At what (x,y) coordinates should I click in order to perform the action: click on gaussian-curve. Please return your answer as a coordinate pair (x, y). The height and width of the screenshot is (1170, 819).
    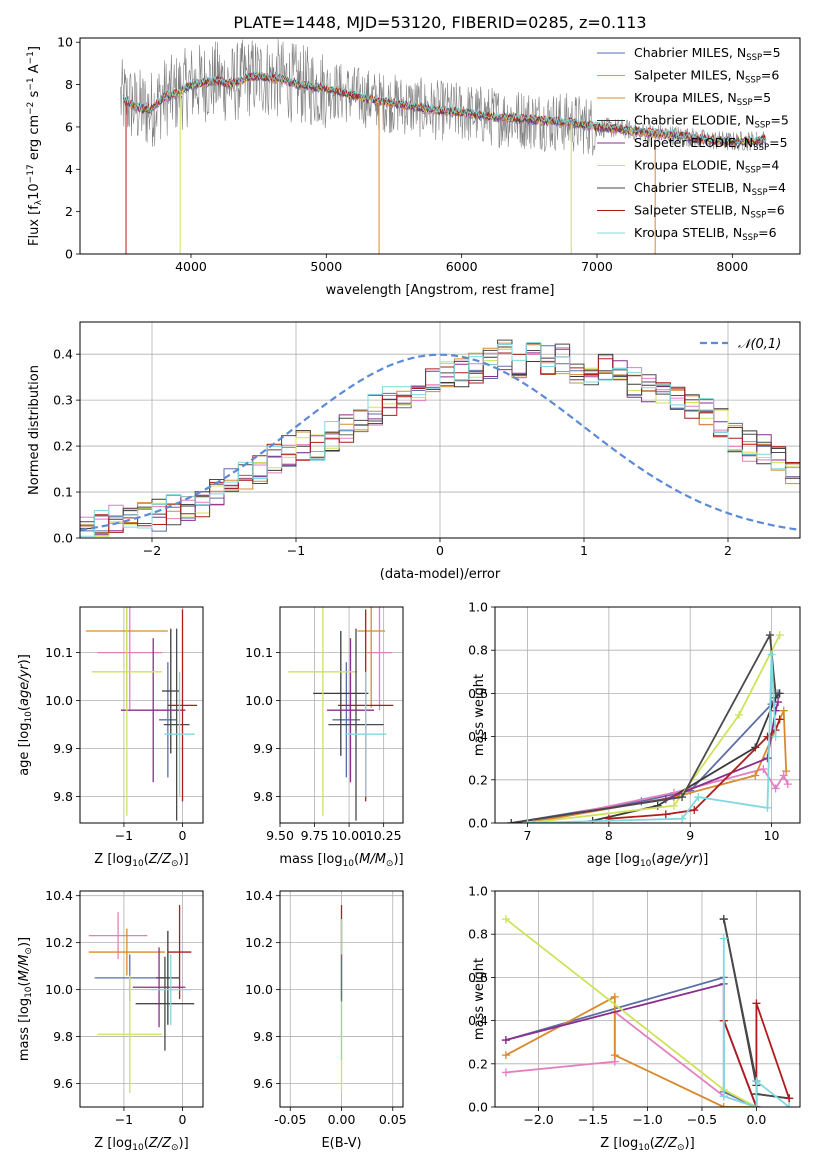
    Looking at the image, I should click on (440, 442).